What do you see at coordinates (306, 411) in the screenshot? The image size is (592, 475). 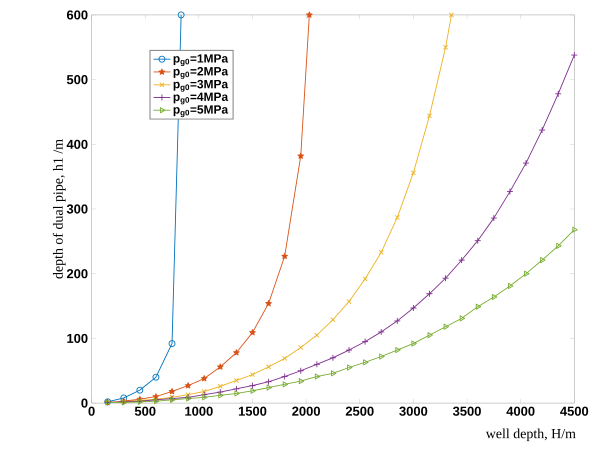 I see `x-tick-label: 2000` at bounding box center [306, 411].